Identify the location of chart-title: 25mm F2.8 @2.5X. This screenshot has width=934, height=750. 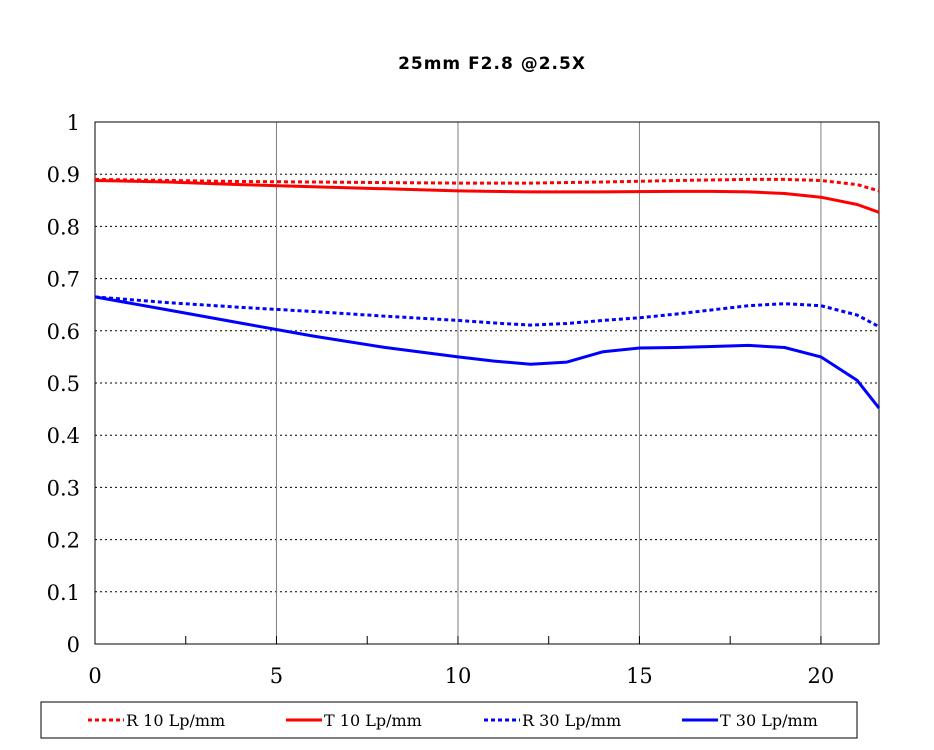
(492, 64).